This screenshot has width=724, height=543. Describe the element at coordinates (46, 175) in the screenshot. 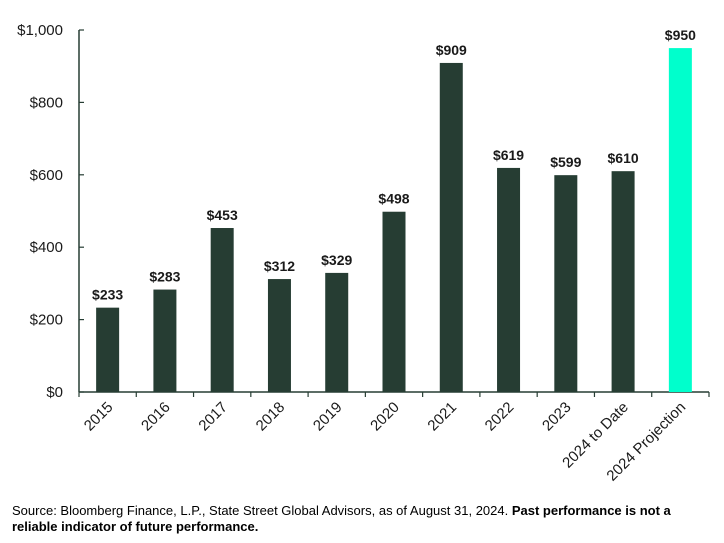

I see `y-tick-label: $600` at that location.